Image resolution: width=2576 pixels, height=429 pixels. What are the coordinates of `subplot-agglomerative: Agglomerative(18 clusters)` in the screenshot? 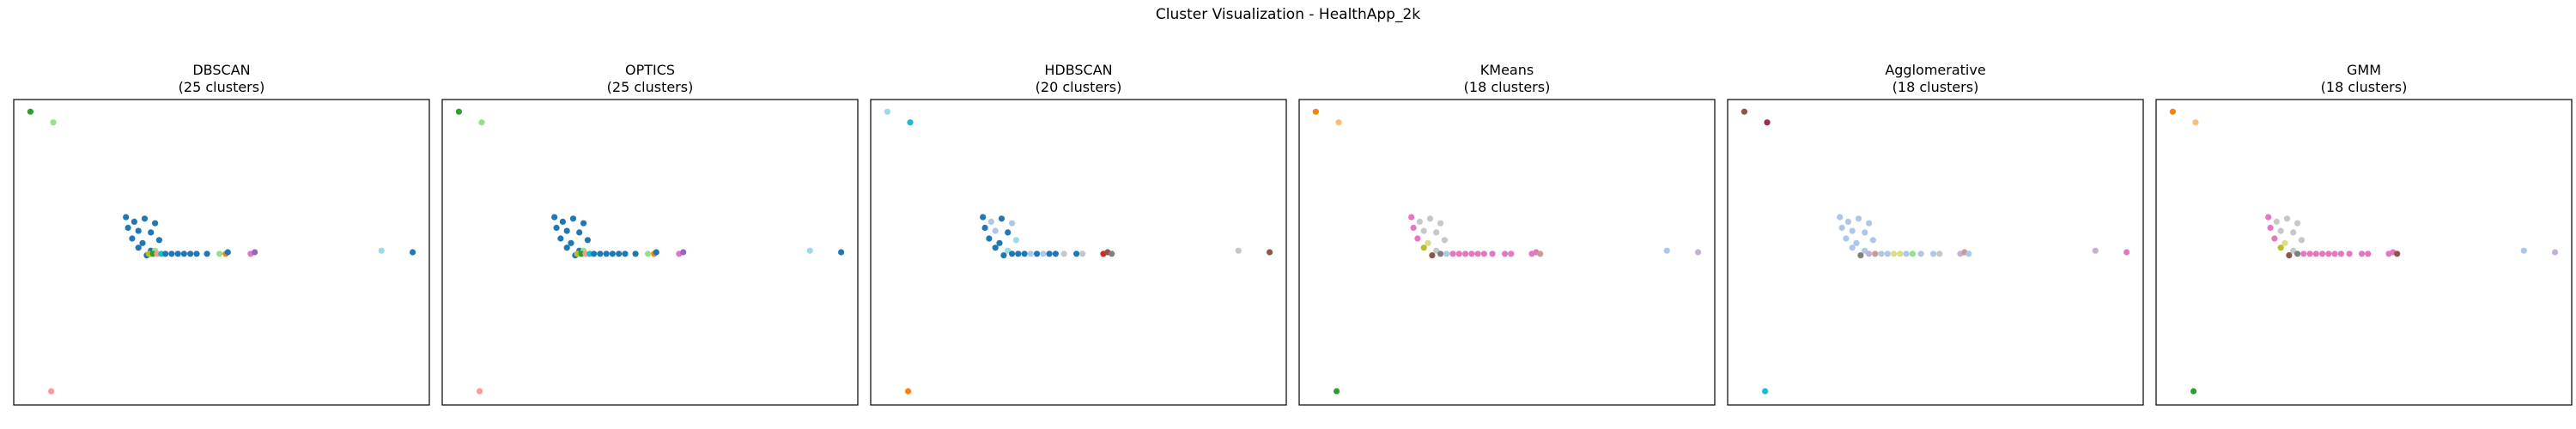 It's located at (1936, 234).